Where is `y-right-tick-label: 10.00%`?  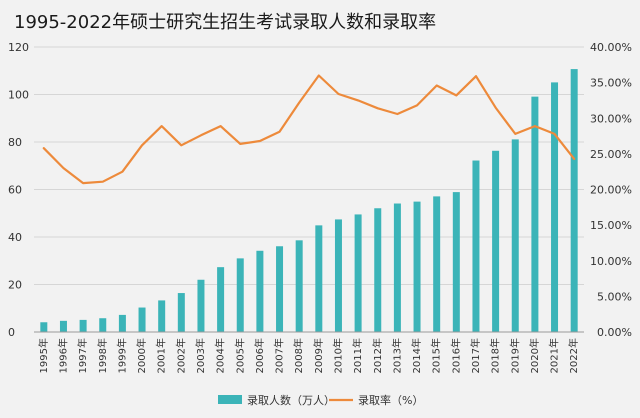
y-right-tick-label: 10.00% is located at coordinates (611, 261).